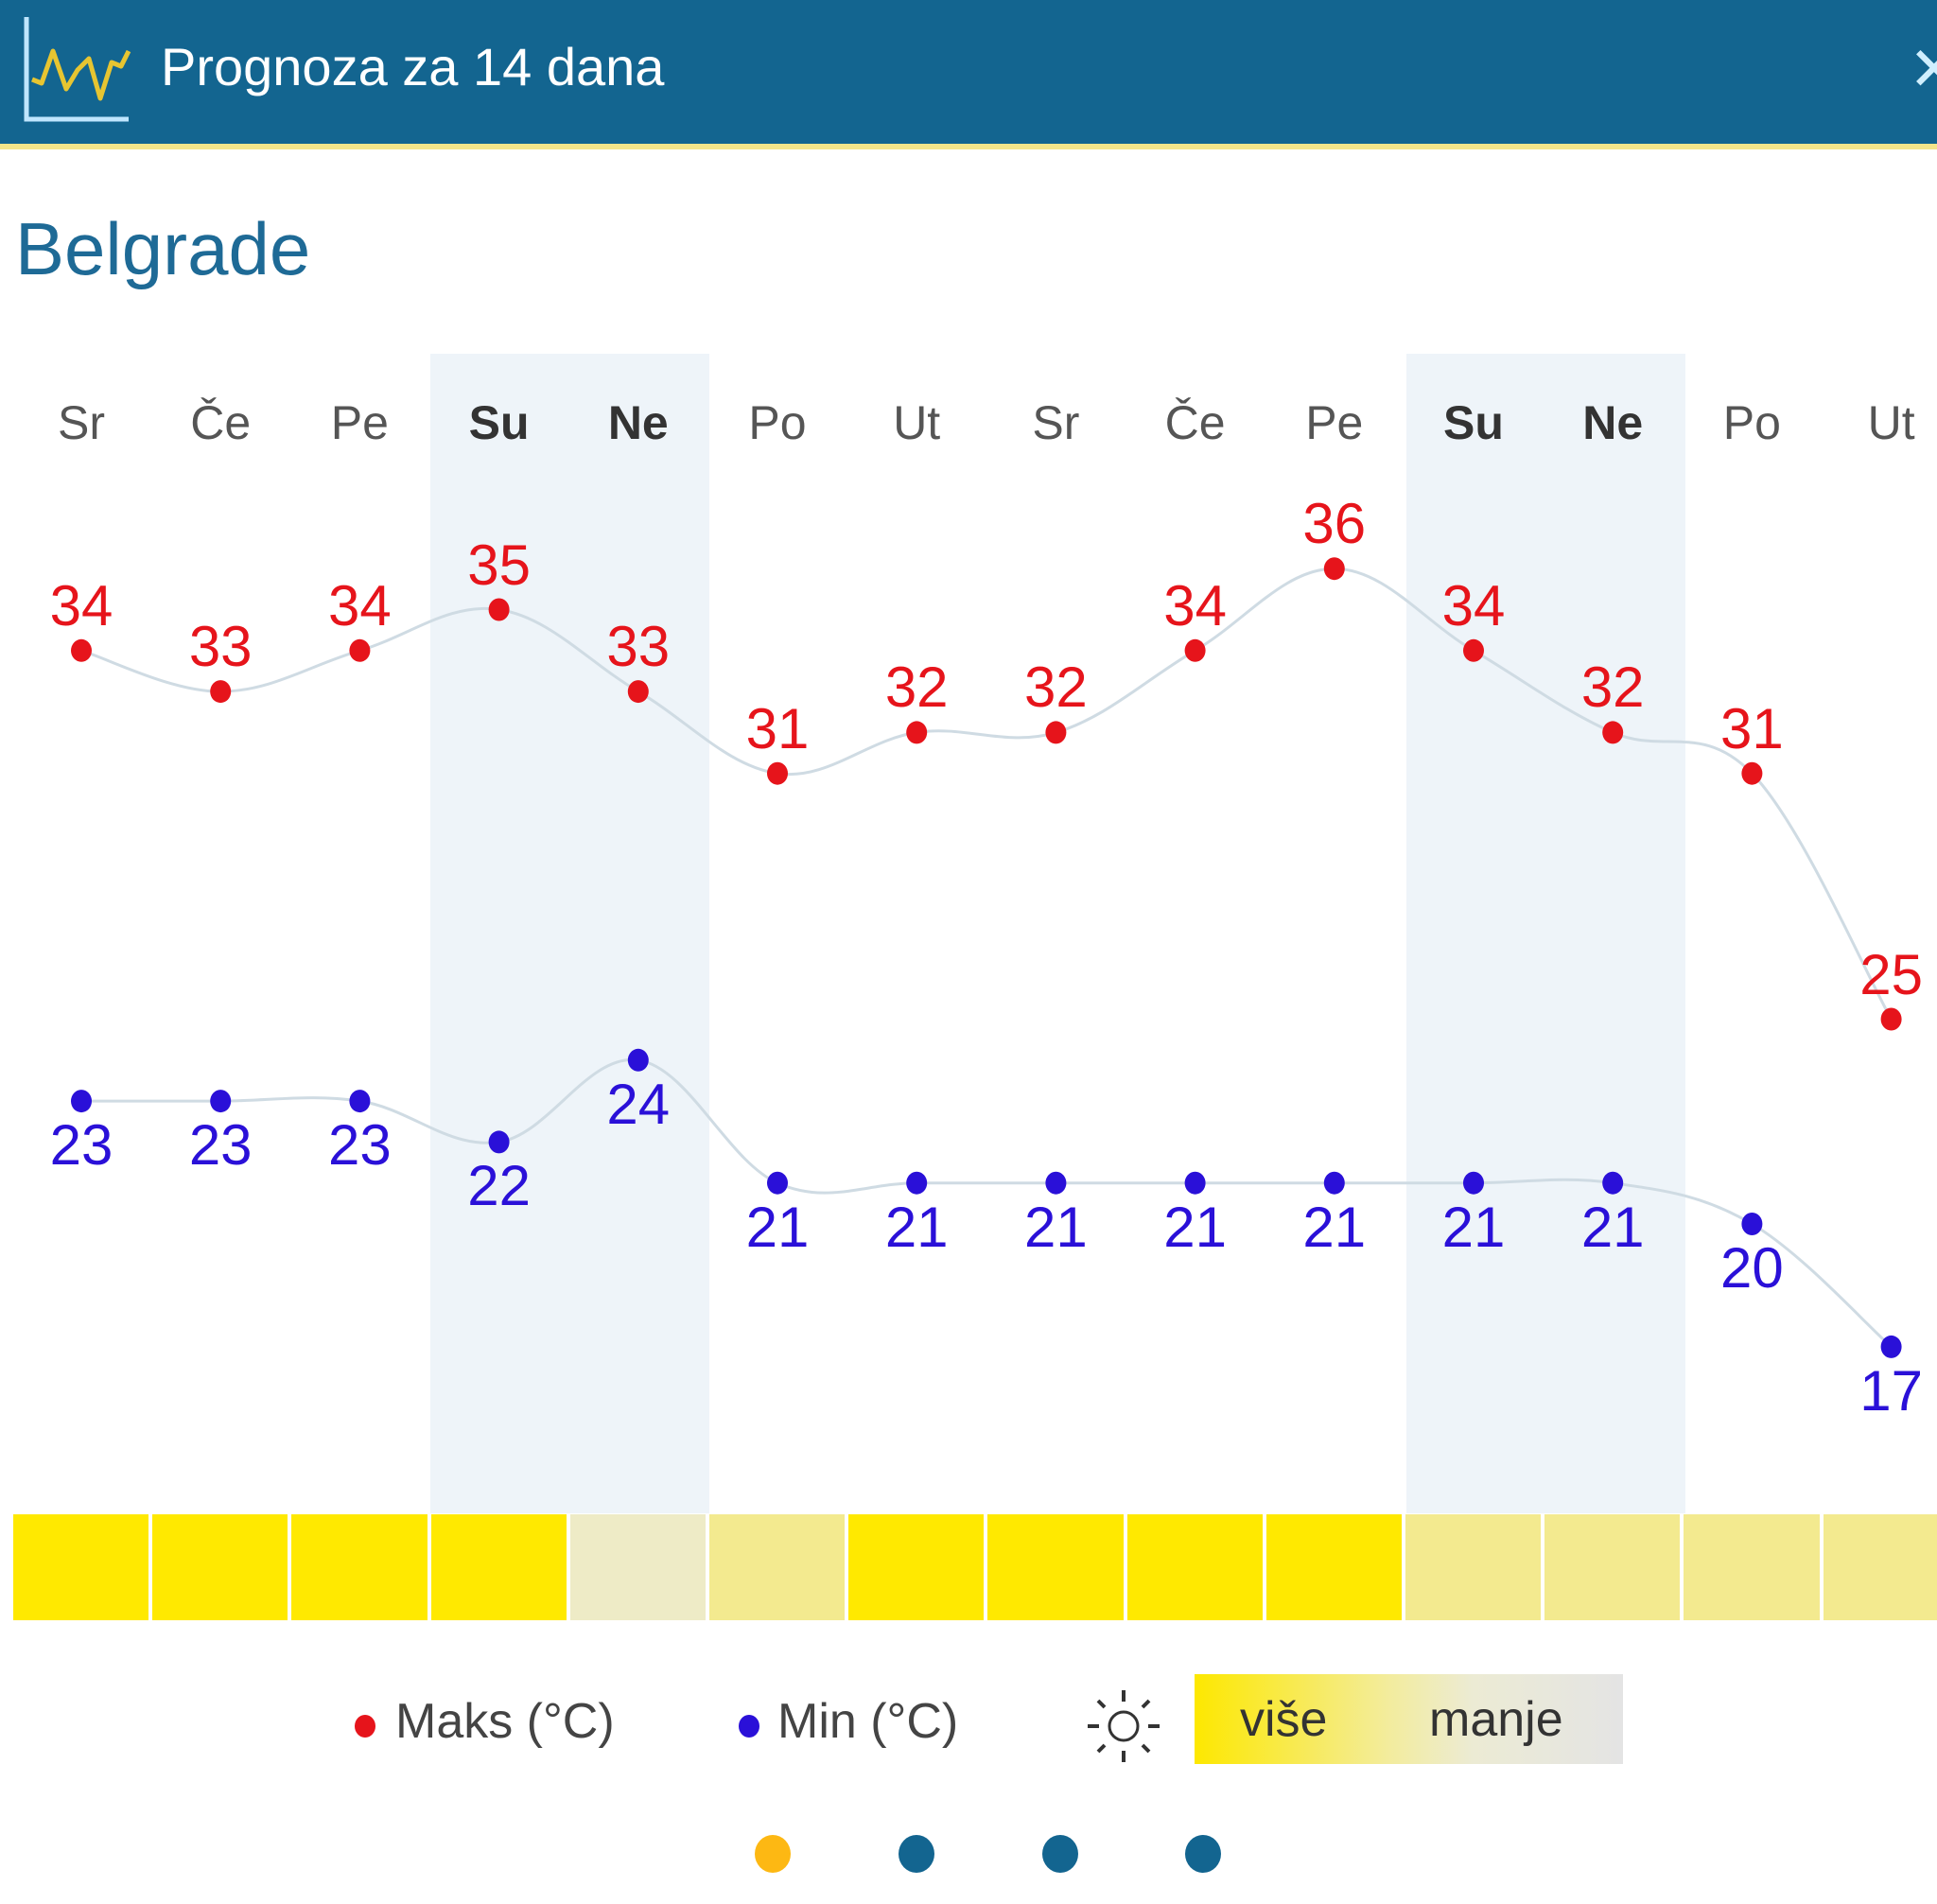 Image resolution: width=1937 pixels, height=1904 pixels. Describe the element at coordinates (773, 1854) in the screenshot. I see `page-dot-active` at that location.